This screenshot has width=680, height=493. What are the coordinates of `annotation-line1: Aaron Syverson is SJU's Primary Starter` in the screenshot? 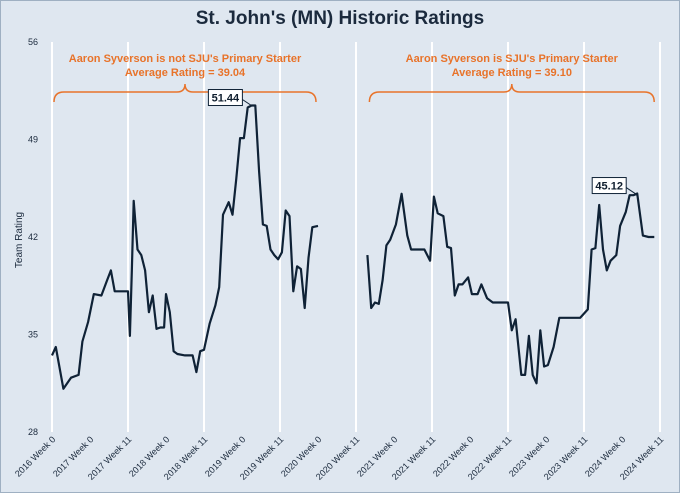 It's located at (512, 59).